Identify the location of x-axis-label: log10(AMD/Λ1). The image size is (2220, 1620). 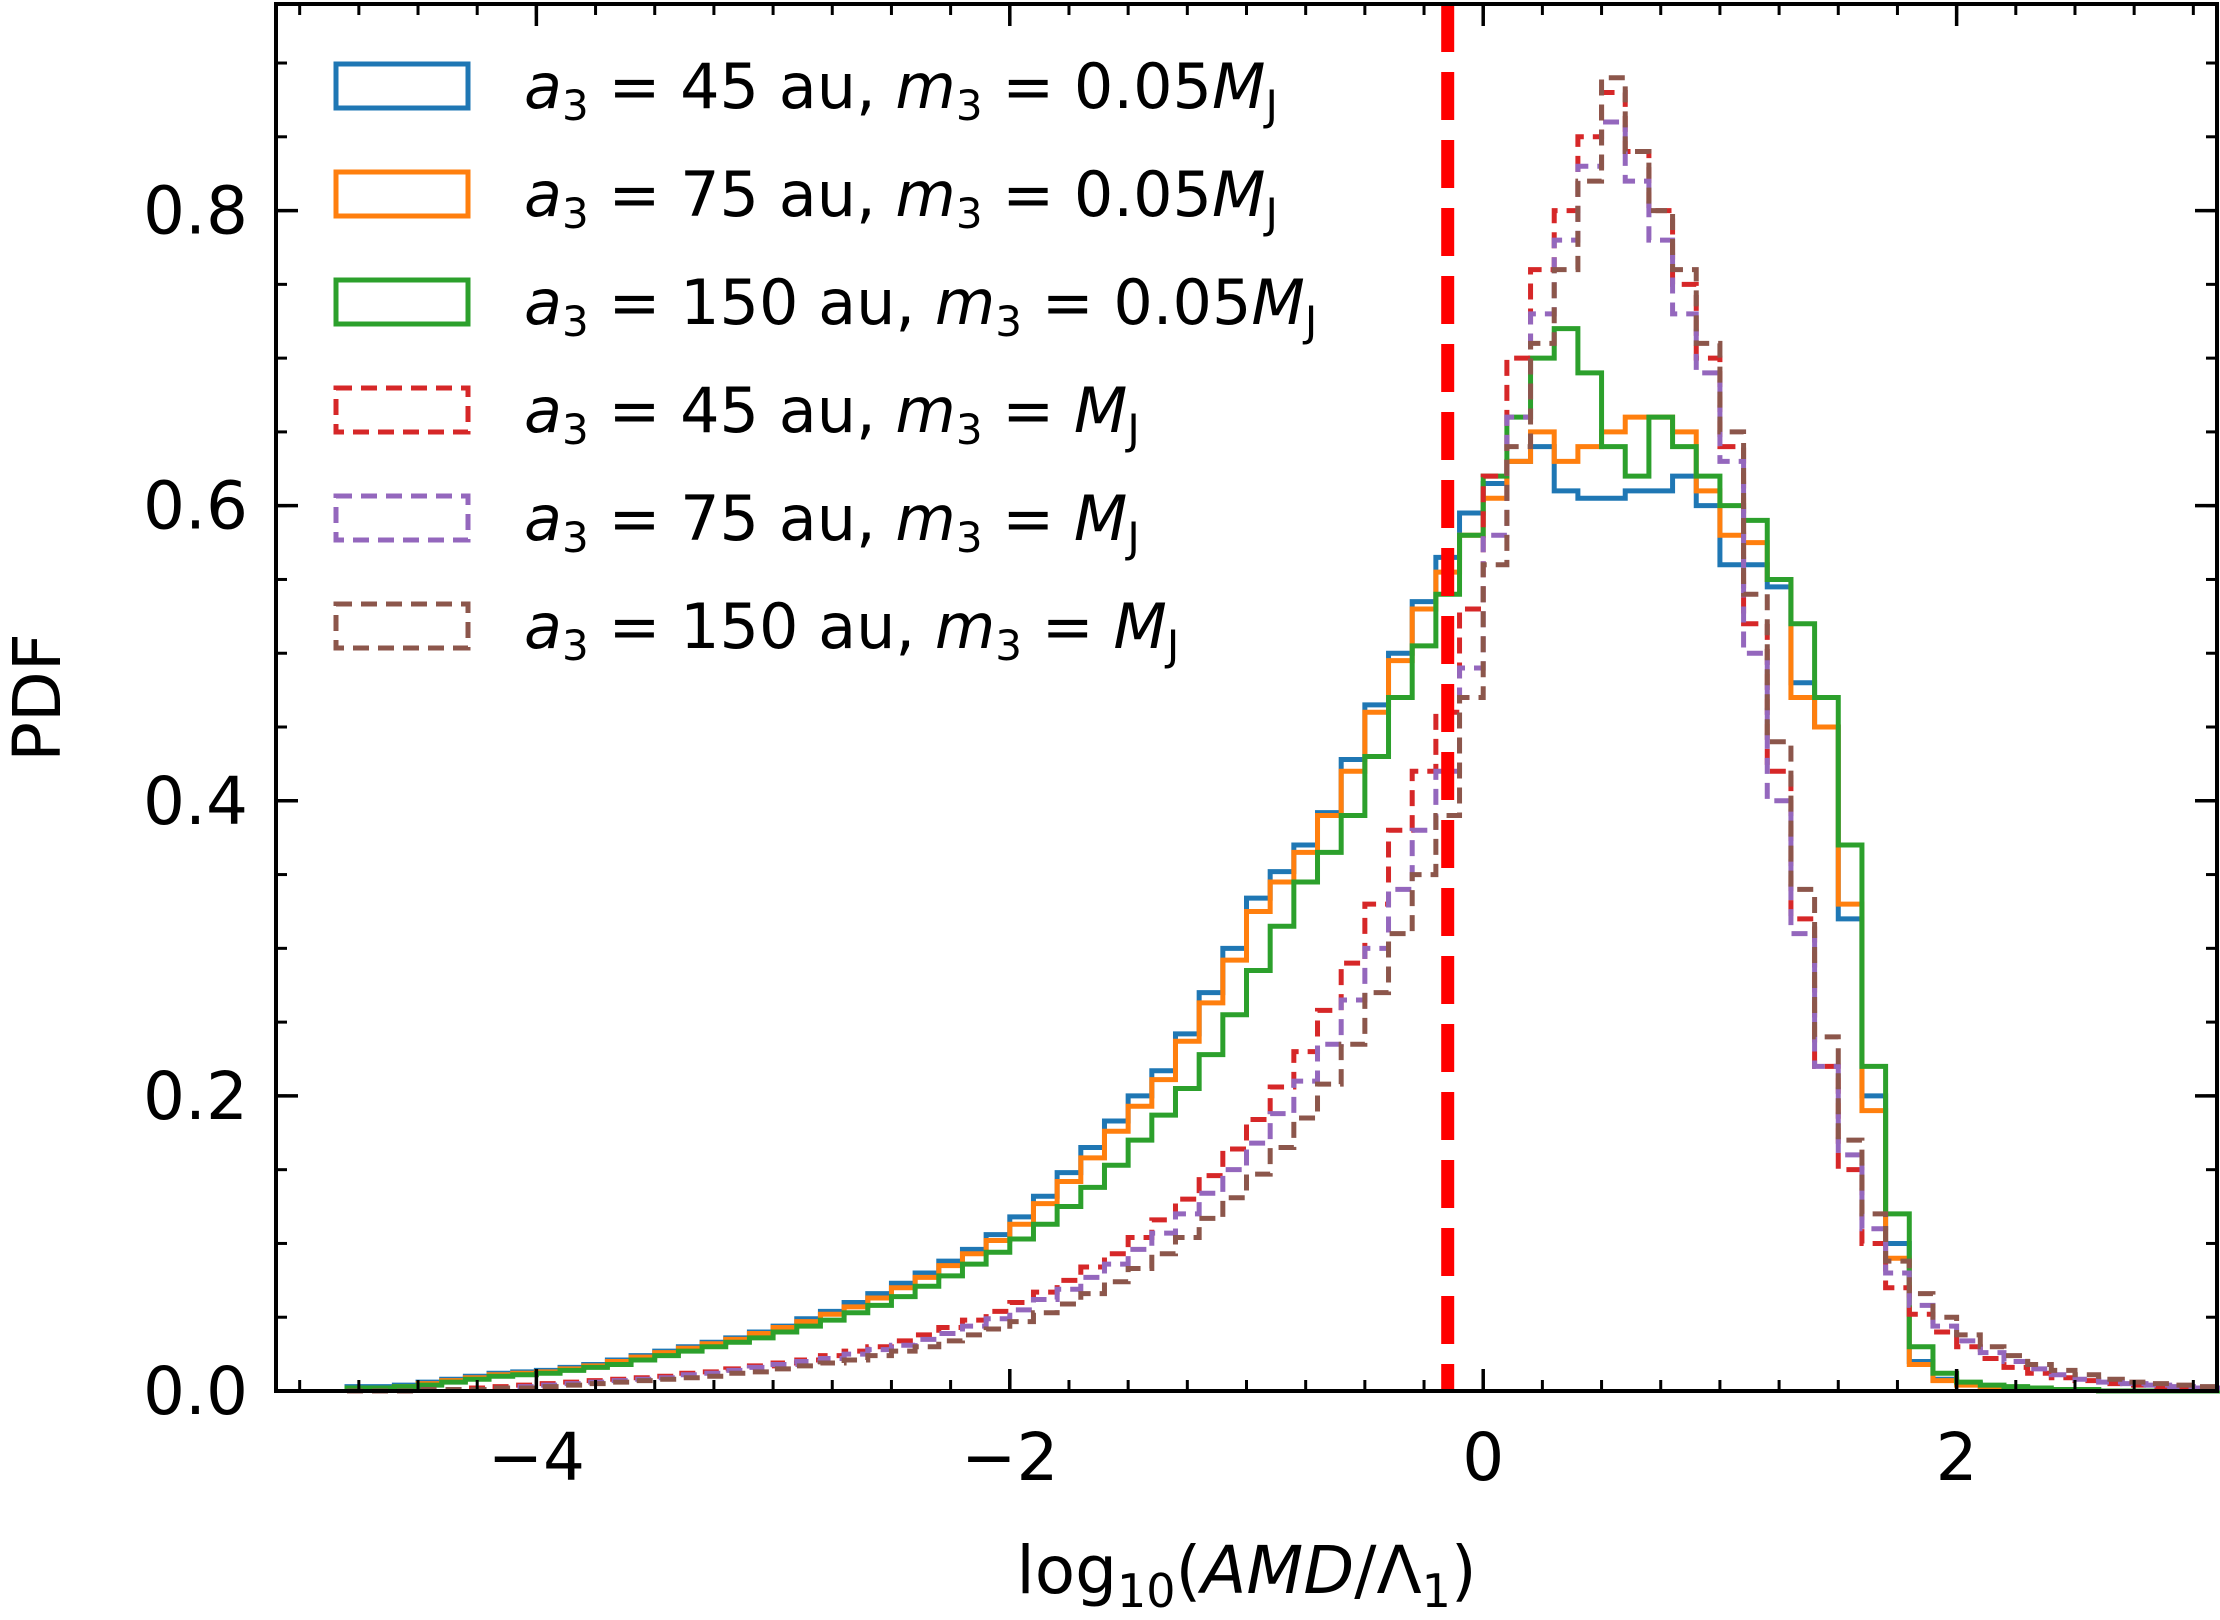
(1246, 1575).